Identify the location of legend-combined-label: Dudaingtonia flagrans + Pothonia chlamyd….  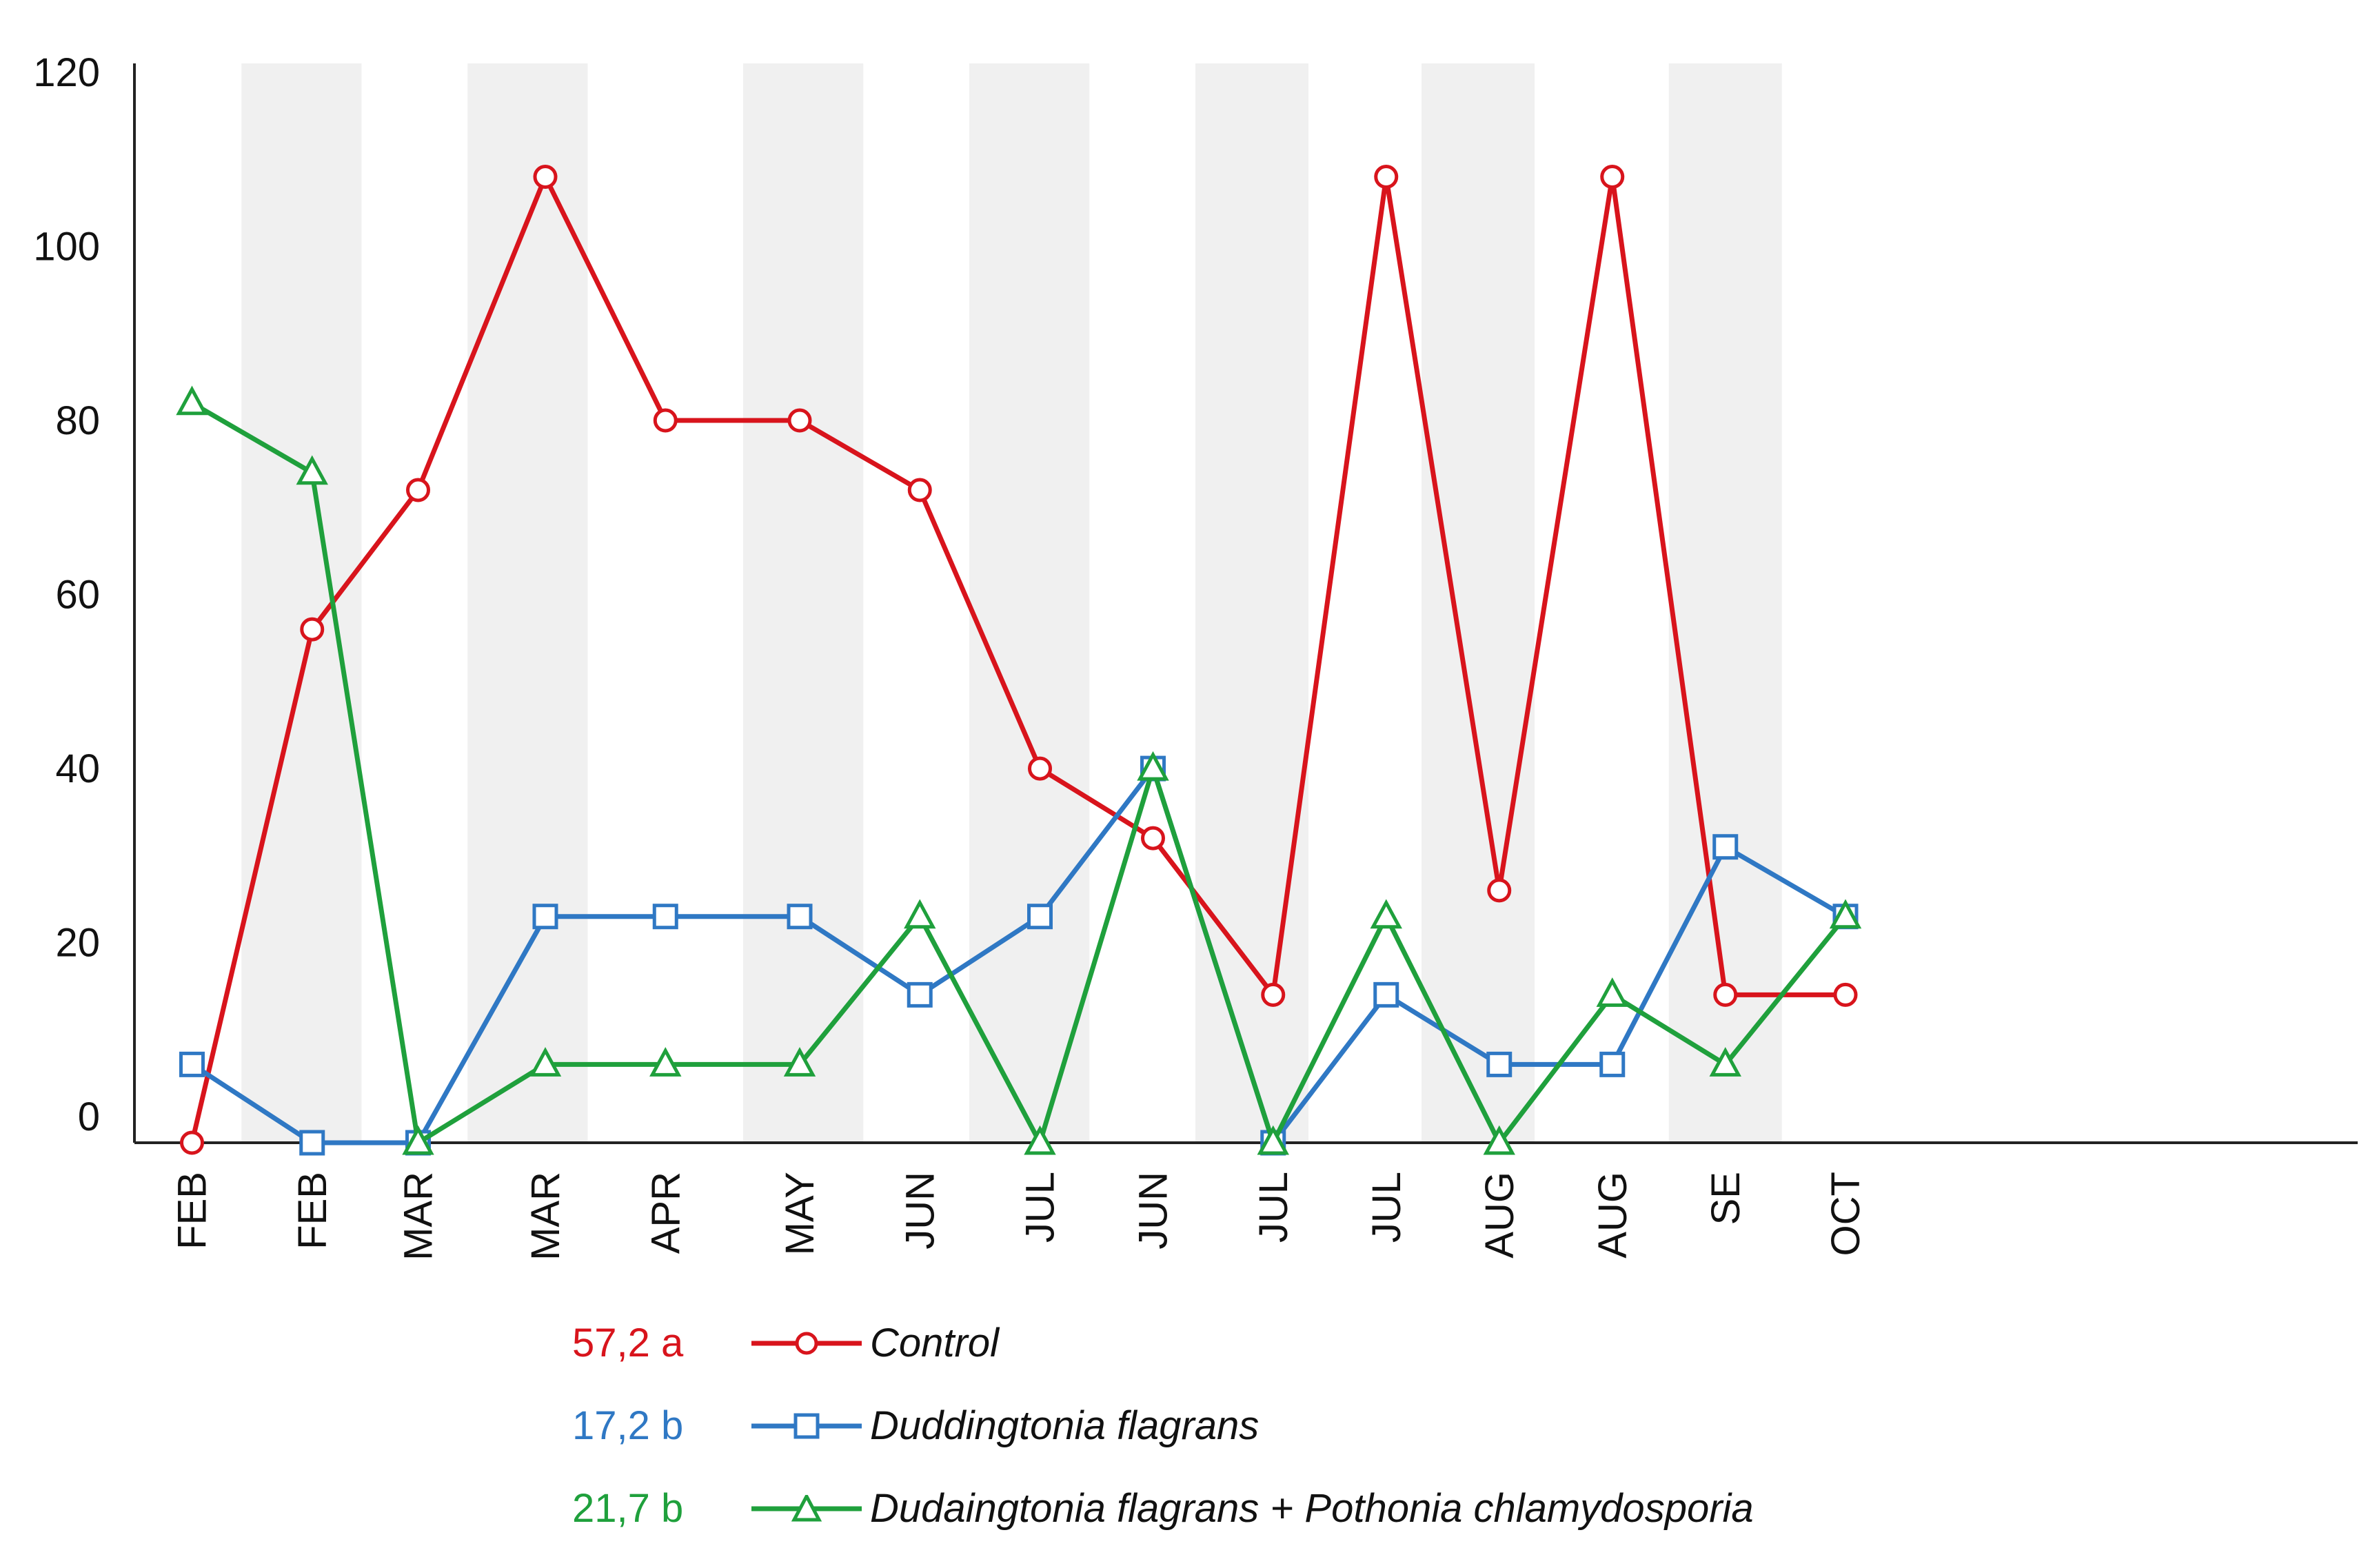
(1312, 1508).